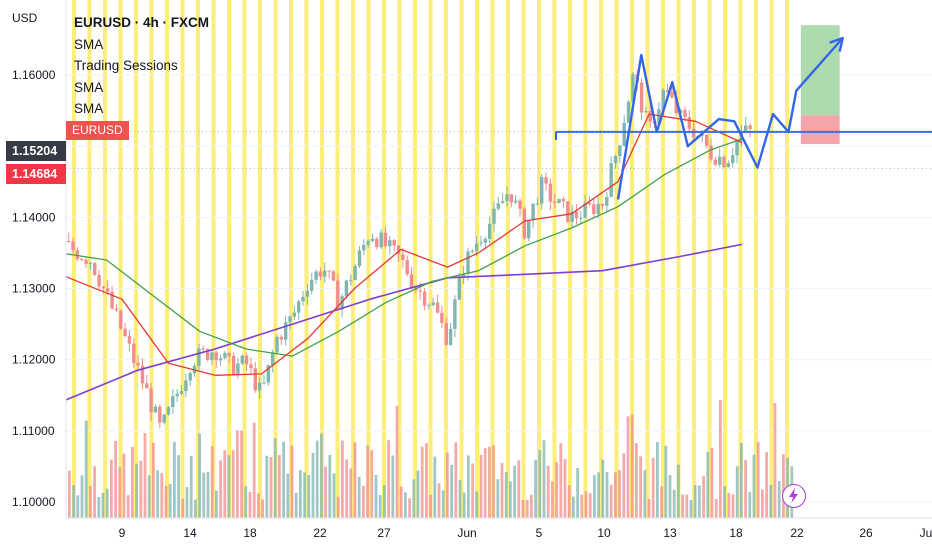 Image resolution: width=932 pixels, height=550 pixels. Describe the element at coordinates (190, 533) in the screenshot. I see `time-tick-label: 14` at that location.